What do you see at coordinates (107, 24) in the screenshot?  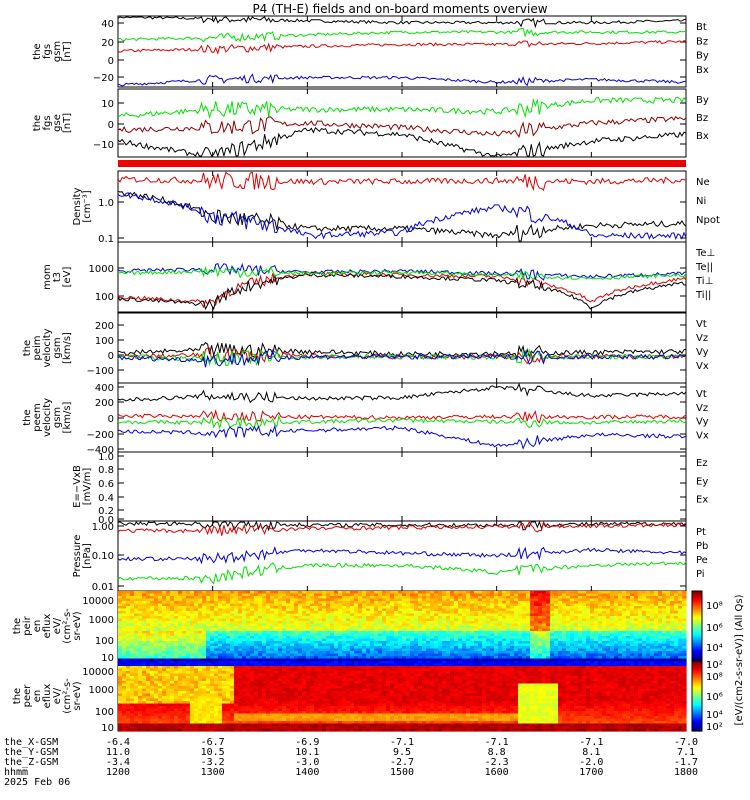 I see `ytick-label: 40` at bounding box center [107, 24].